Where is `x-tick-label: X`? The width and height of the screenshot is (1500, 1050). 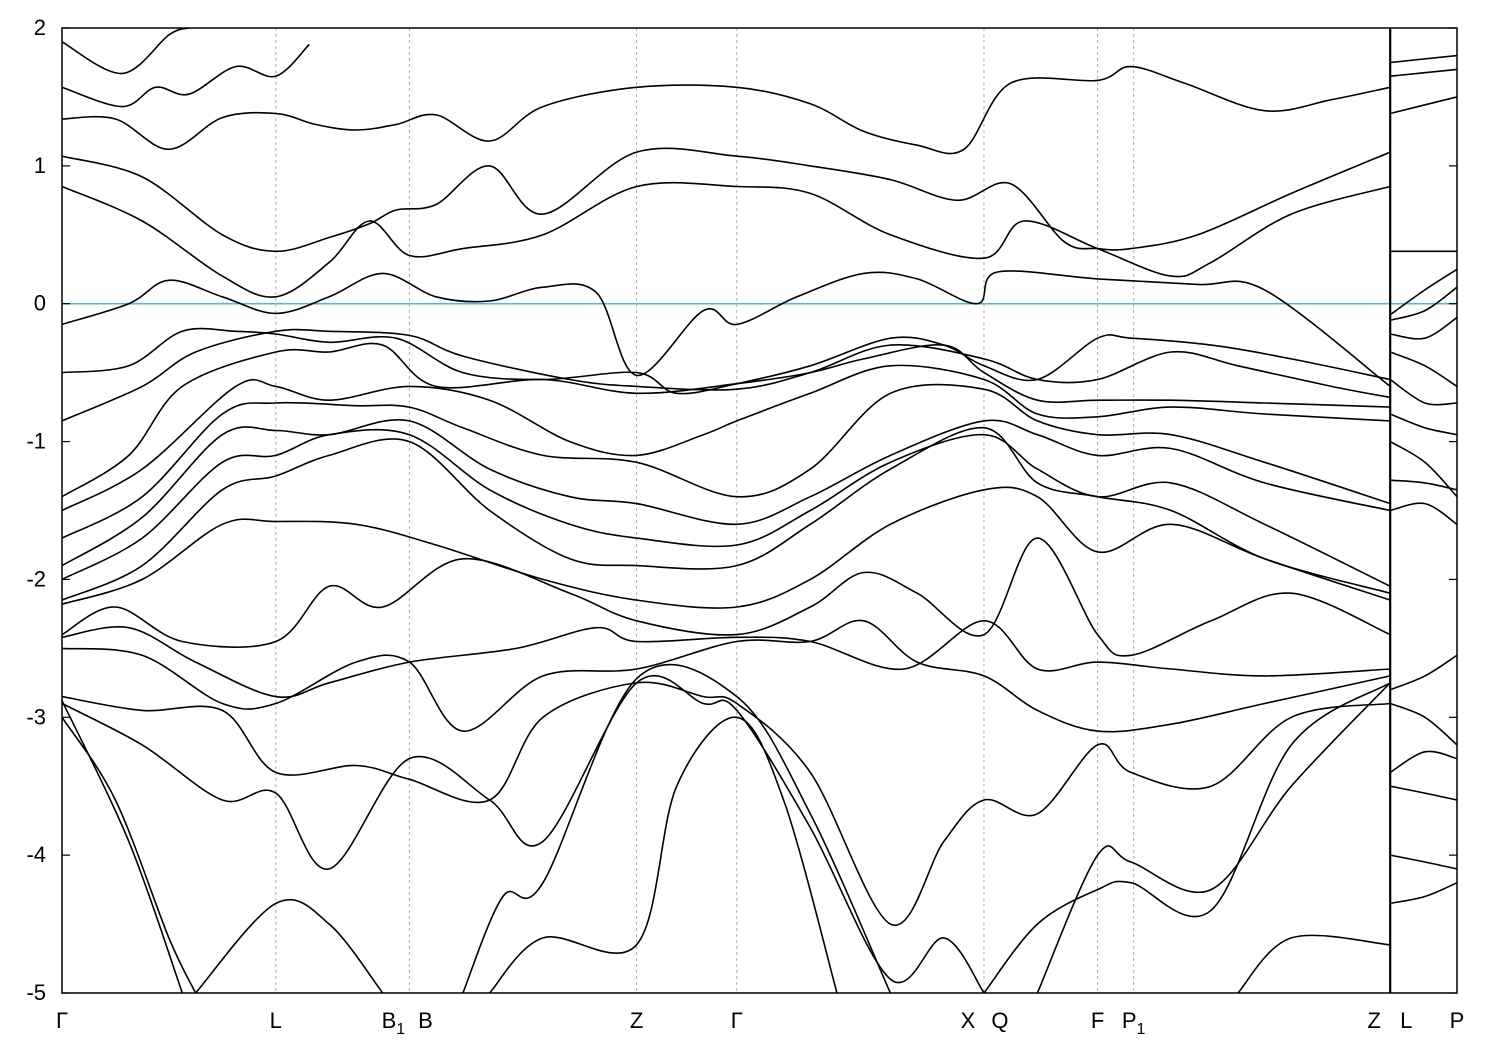 x-tick-label: X is located at coordinates (968, 1020).